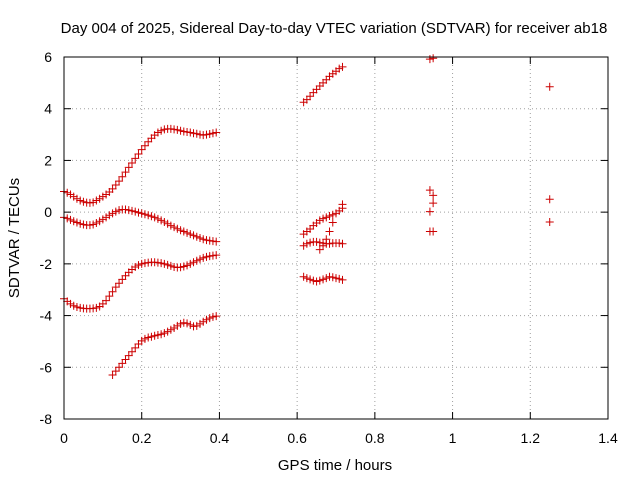 The image size is (640, 480). Describe the element at coordinates (375, 438) in the screenshot. I see `x-tick-label: 0.8` at that location.